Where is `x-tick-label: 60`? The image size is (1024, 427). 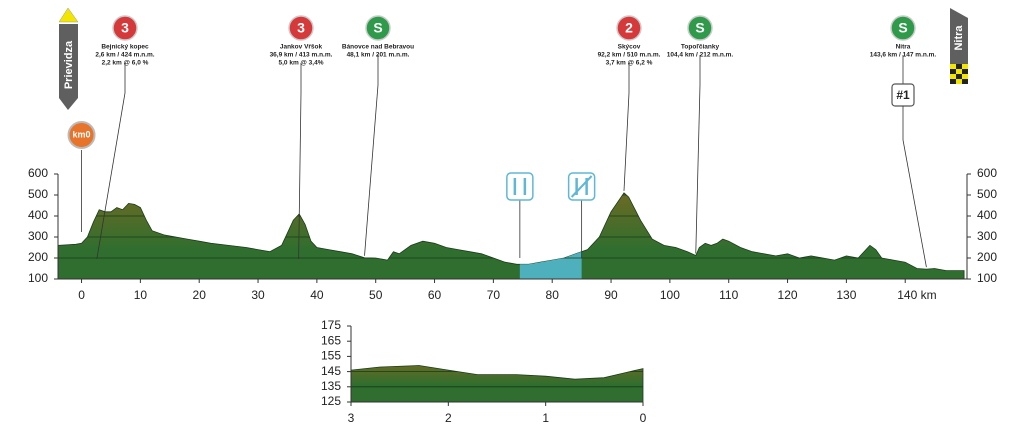
x-tick-label: 60 is located at coordinates (435, 295).